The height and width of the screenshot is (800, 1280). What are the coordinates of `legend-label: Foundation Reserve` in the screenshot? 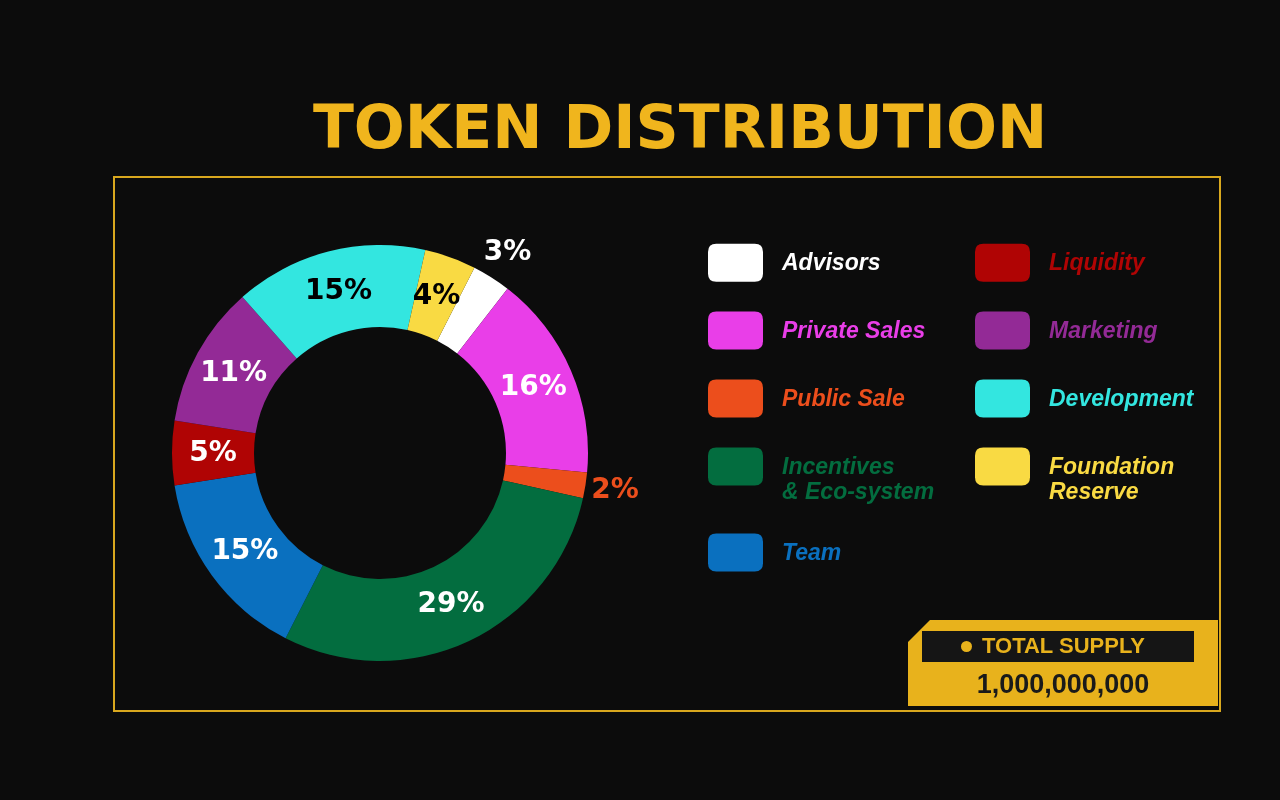 It's located at (1112, 478).